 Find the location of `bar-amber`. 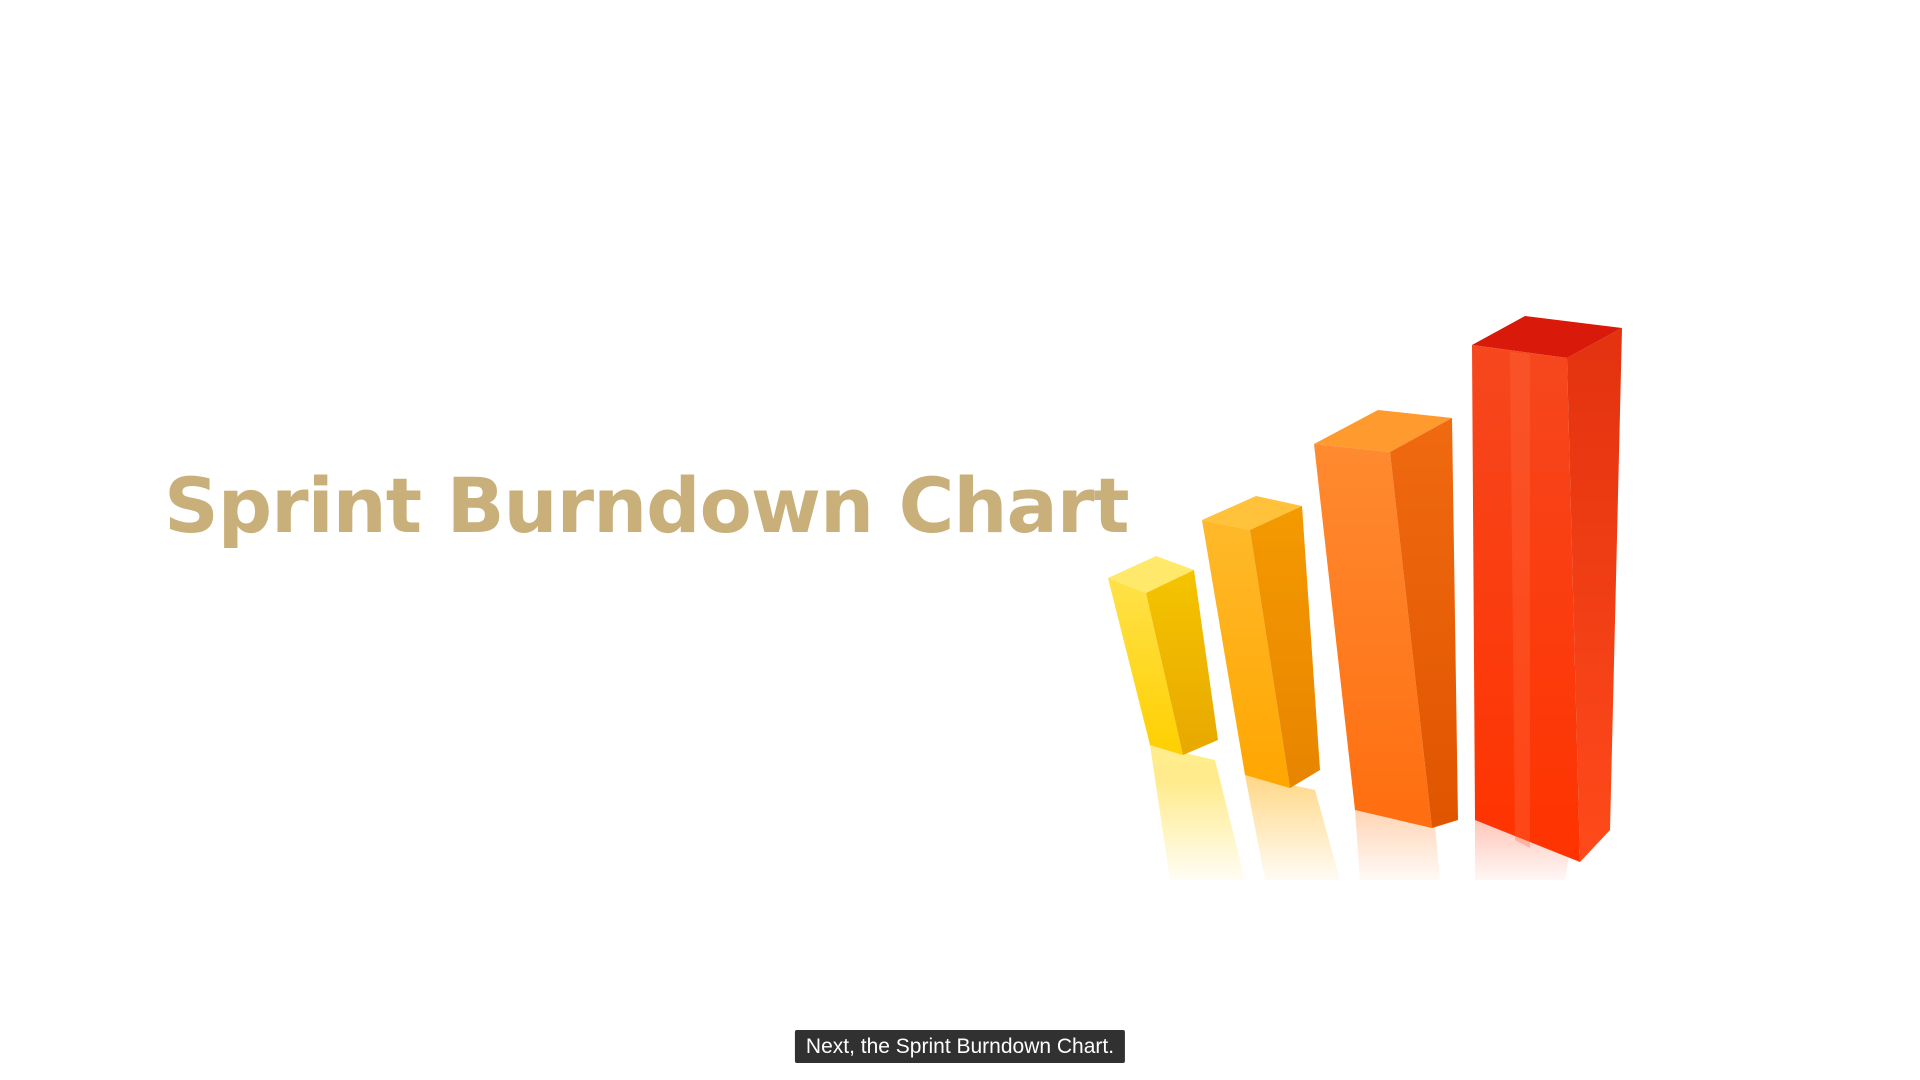

bar-amber is located at coordinates (1261, 642).